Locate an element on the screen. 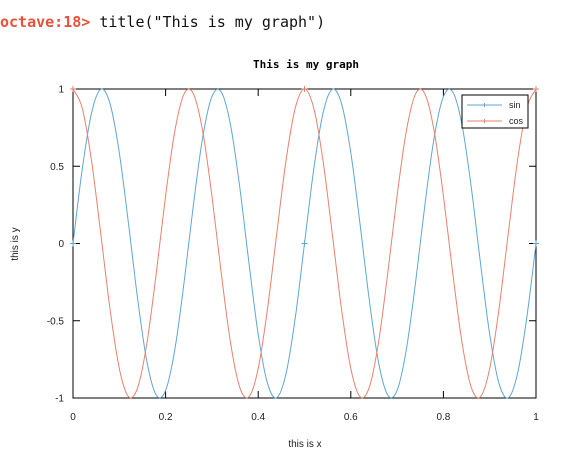 The width and height of the screenshot is (580, 455). legend-label-cos: cos is located at coordinates (516, 121).